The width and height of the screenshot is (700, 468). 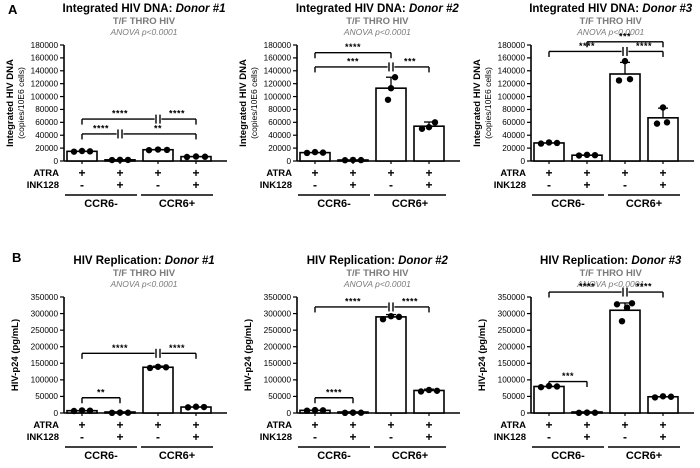 I want to click on panel-letter-a: A, so click(x=13, y=9).